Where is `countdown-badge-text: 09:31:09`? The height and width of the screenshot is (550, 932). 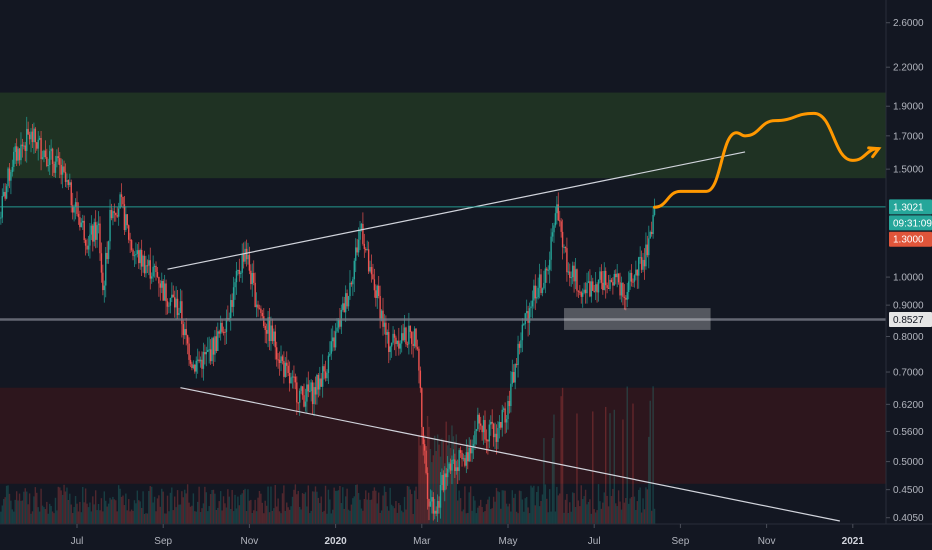 countdown-badge-text: 09:31:09 is located at coordinates (912, 223).